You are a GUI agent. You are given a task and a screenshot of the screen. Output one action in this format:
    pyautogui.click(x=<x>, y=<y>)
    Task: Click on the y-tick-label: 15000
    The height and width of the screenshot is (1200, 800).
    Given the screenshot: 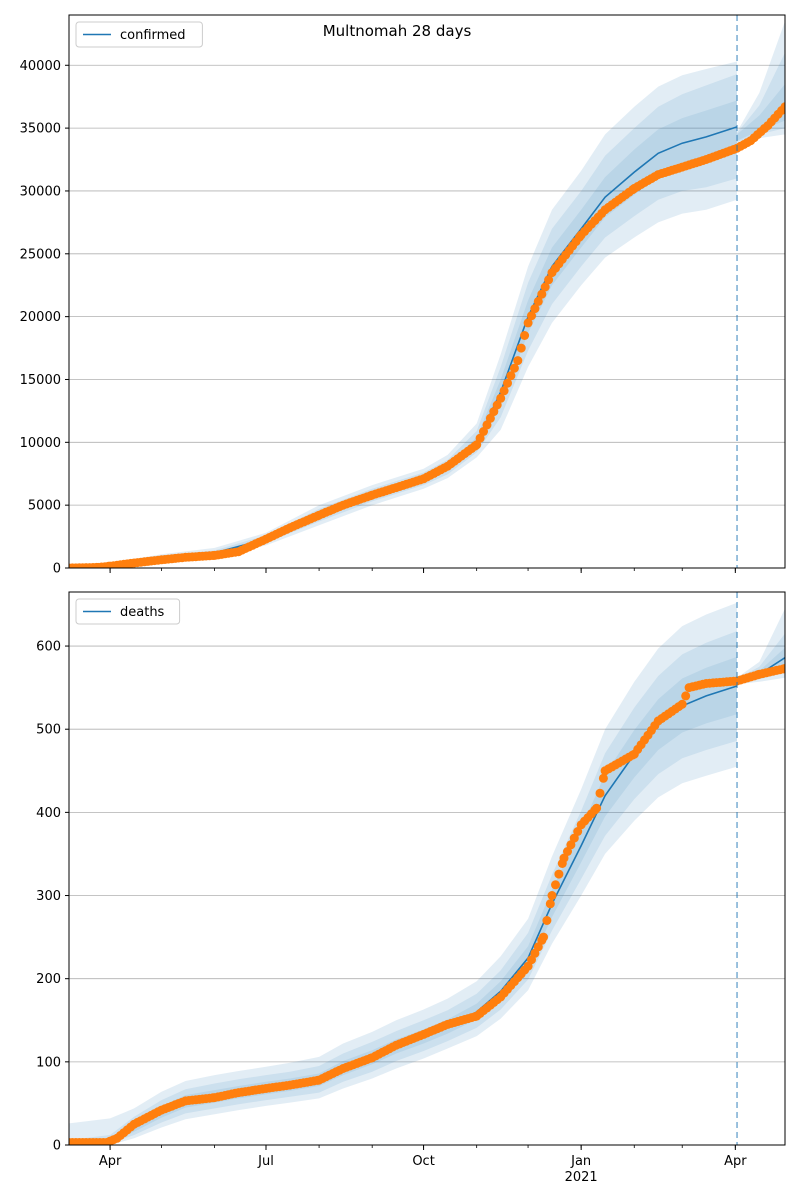 What is the action you would take?
    pyautogui.click(x=40, y=380)
    